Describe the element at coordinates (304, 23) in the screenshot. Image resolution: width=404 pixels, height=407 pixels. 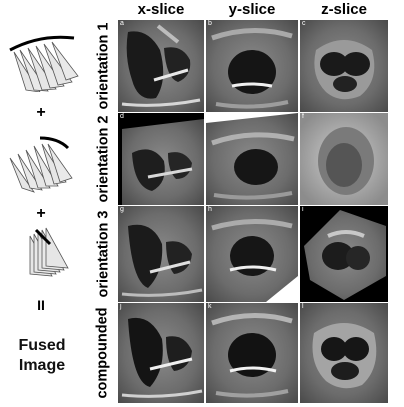
I see `panel-letter: c` at that location.